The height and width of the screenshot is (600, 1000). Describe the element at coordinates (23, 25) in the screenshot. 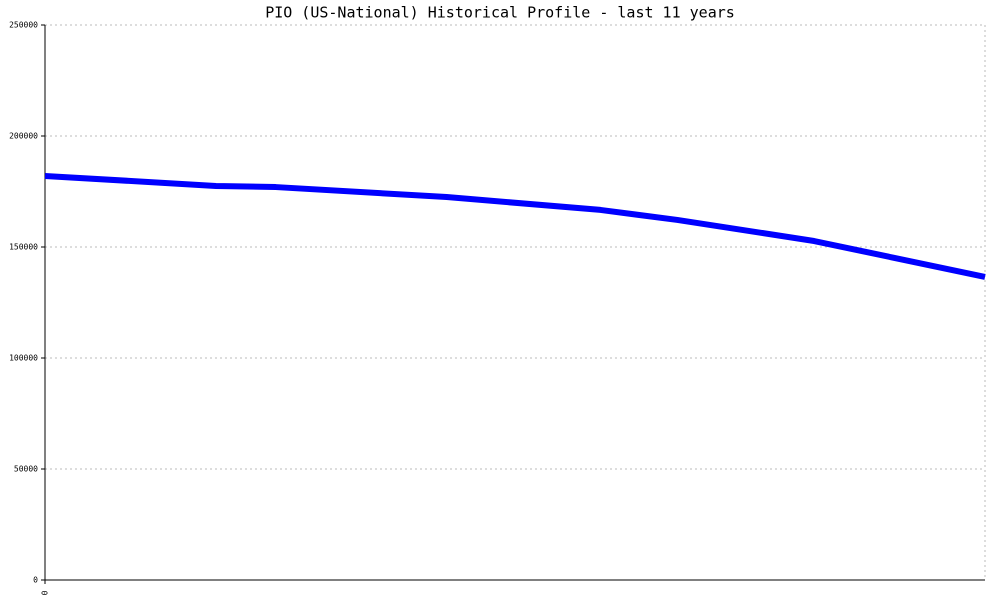

I see `y-tick-label: 250000` at that location.